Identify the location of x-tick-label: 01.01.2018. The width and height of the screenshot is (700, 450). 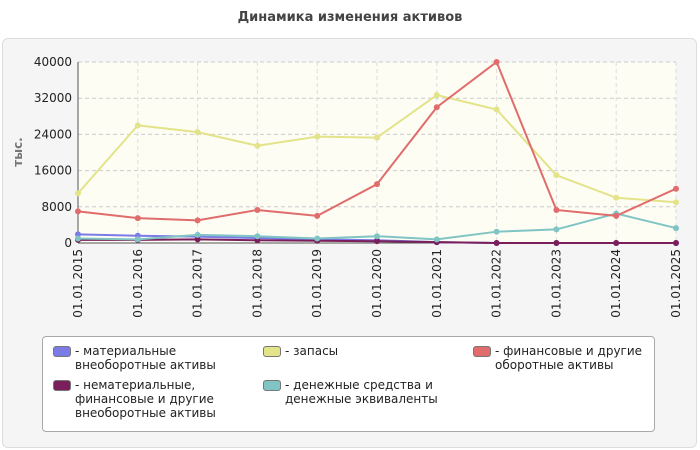
(257, 283).